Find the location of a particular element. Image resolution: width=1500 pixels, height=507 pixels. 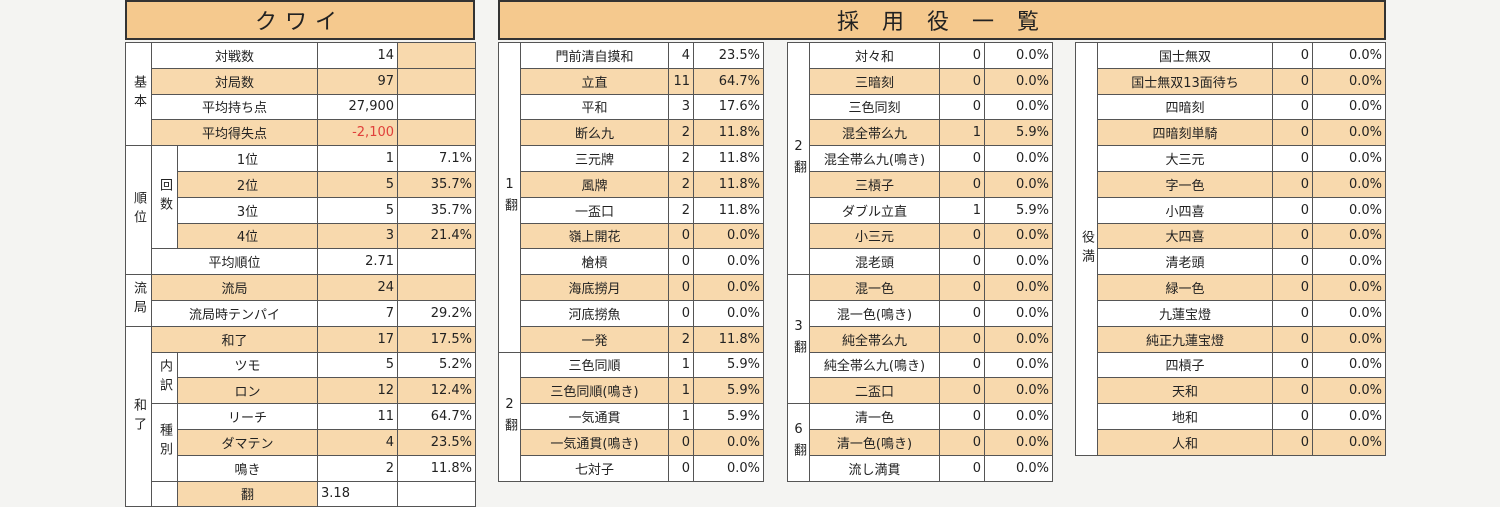

stat-label: リーチ is located at coordinates (247, 416).